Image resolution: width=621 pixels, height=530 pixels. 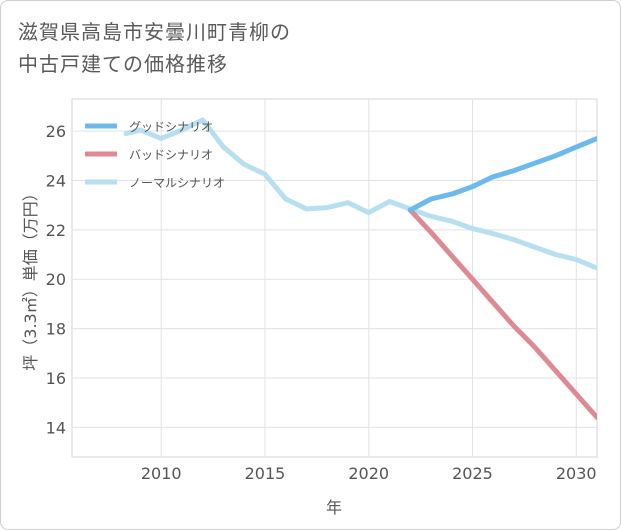 I want to click on y-tick-label: 24, so click(x=56, y=180).